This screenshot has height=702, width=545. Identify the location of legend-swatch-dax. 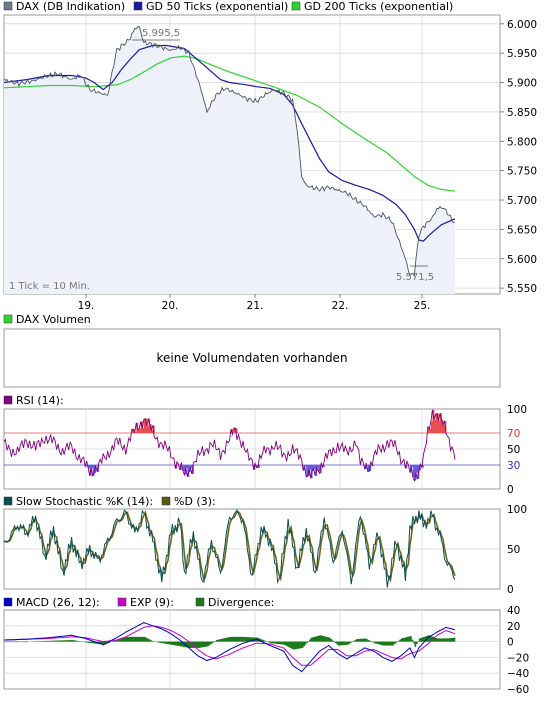
(8, 6).